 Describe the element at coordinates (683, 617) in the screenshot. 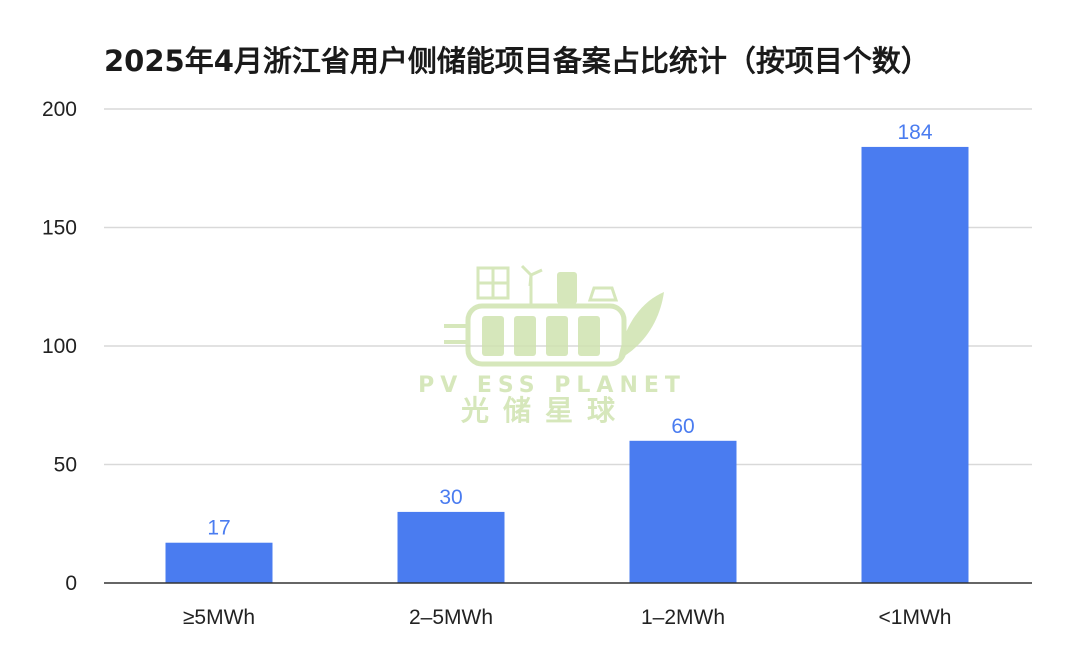

I see `x-tick-label: 1–2MWh` at that location.